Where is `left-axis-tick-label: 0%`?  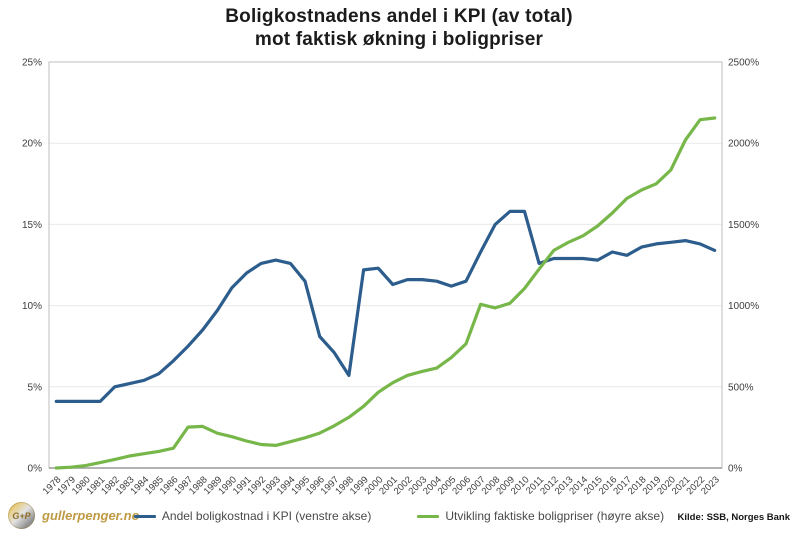
left-axis-tick-label: 0% is located at coordinates (35, 469).